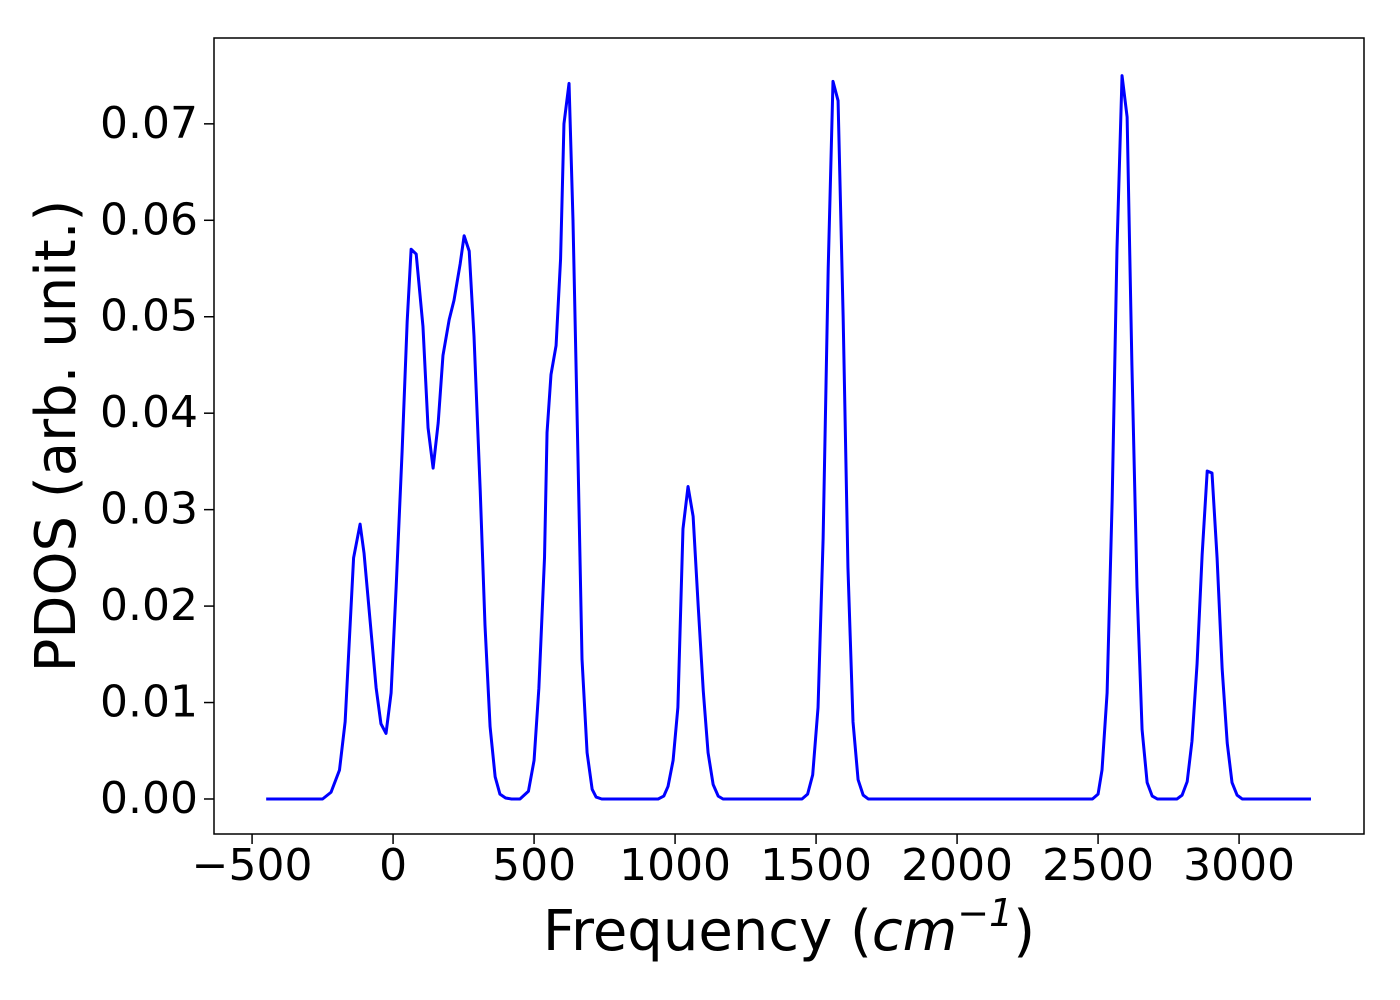 The image size is (1400, 1000). I want to click on x-tick-label: 0, so click(393, 865).